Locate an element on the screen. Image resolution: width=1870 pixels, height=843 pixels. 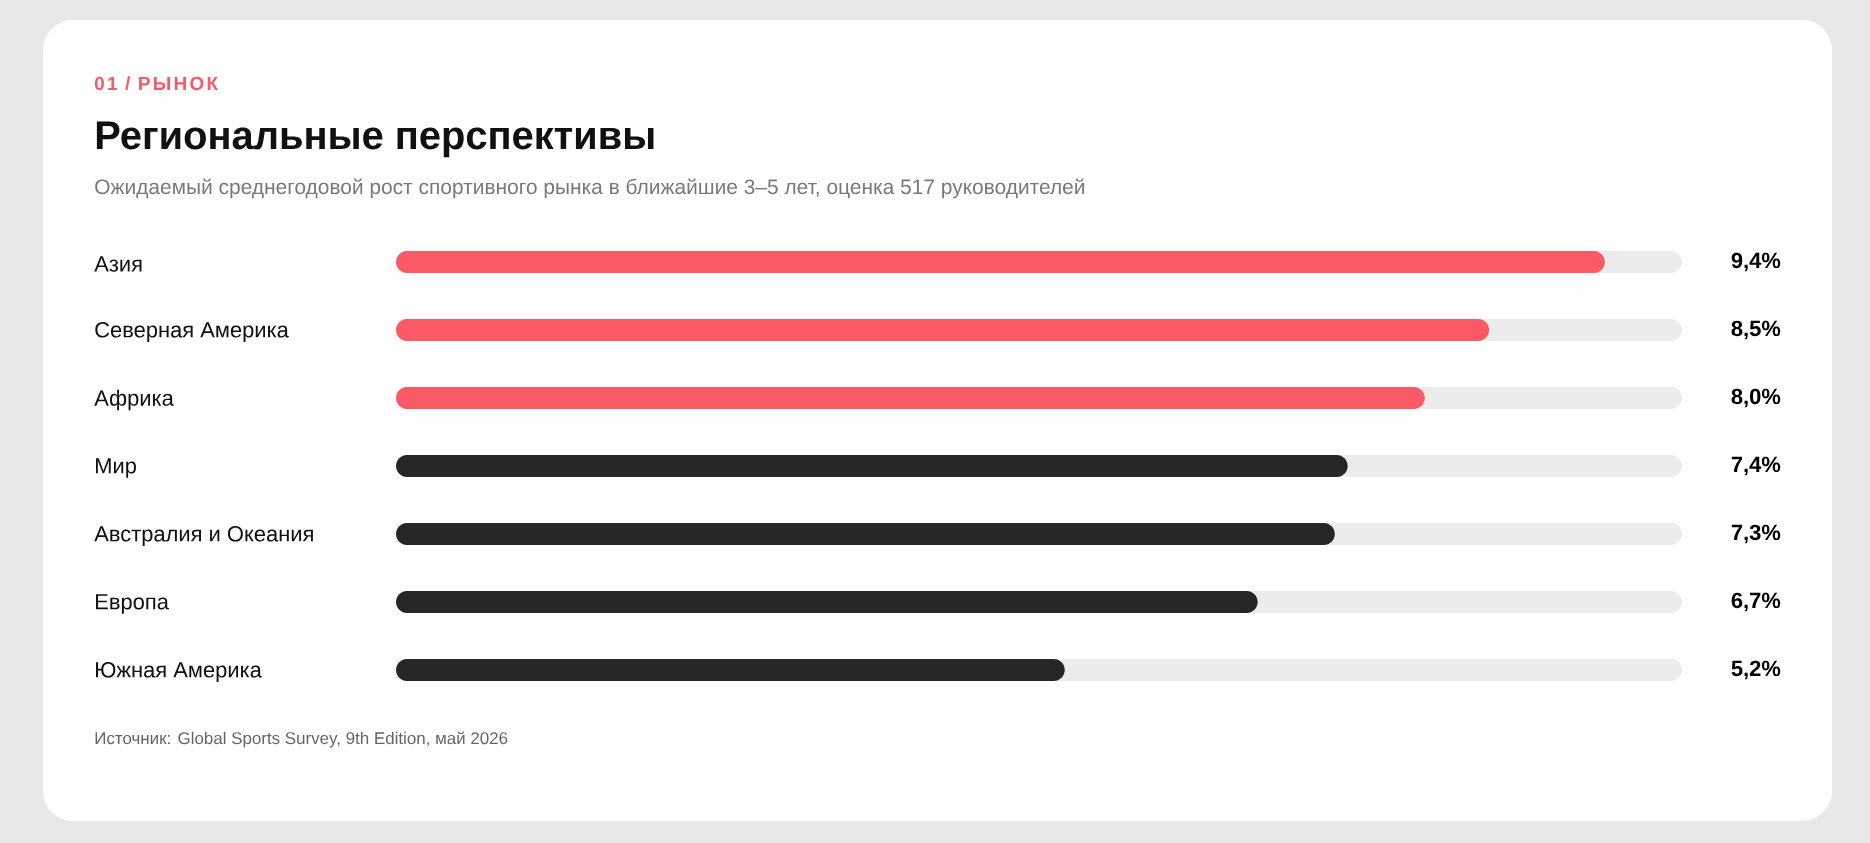
y-tick-label: Африка is located at coordinates (134, 400).